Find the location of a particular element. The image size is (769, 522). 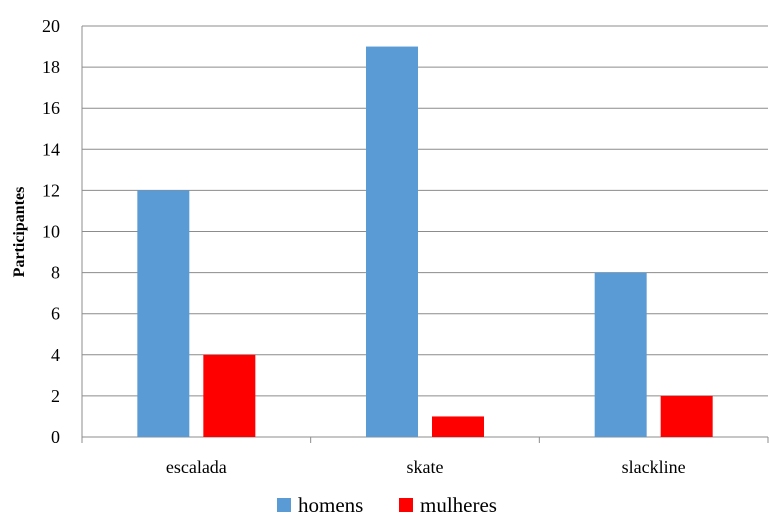

x-tick-label: skate is located at coordinates (425, 467).